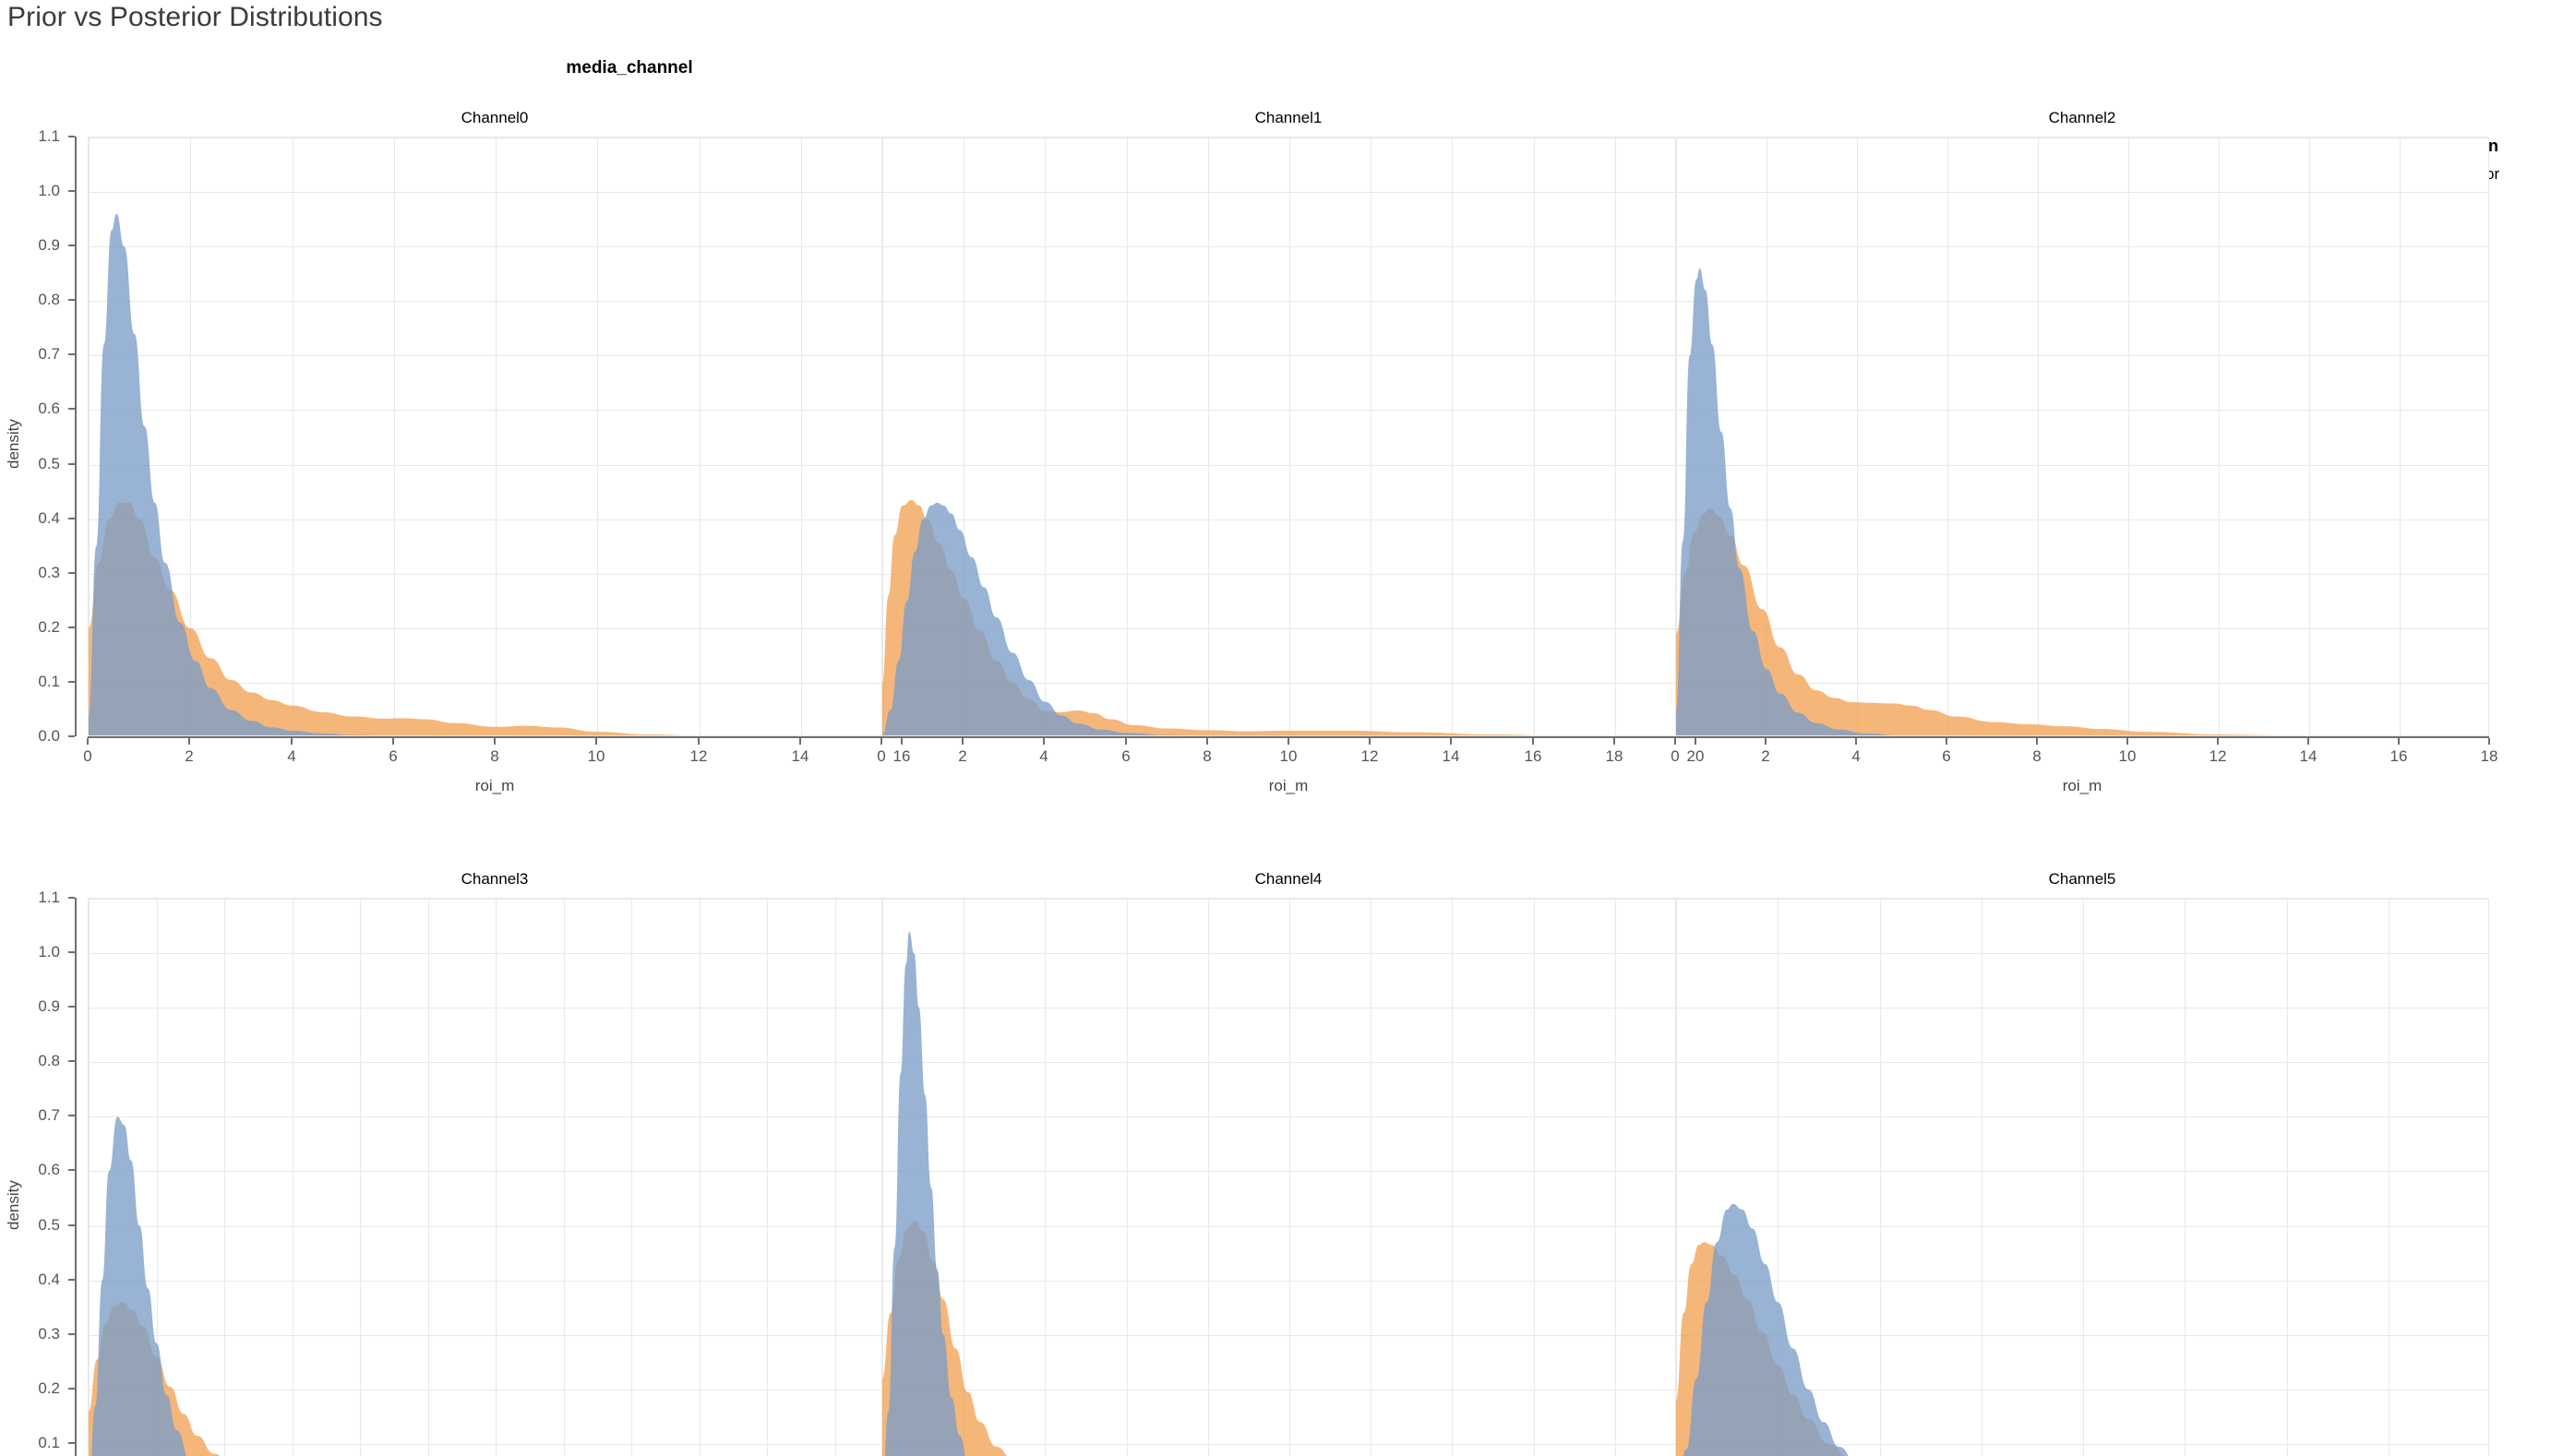  What do you see at coordinates (49, 408) in the screenshot?
I see `y-axis-tick-label: 0.6` at bounding box center [49, 408].